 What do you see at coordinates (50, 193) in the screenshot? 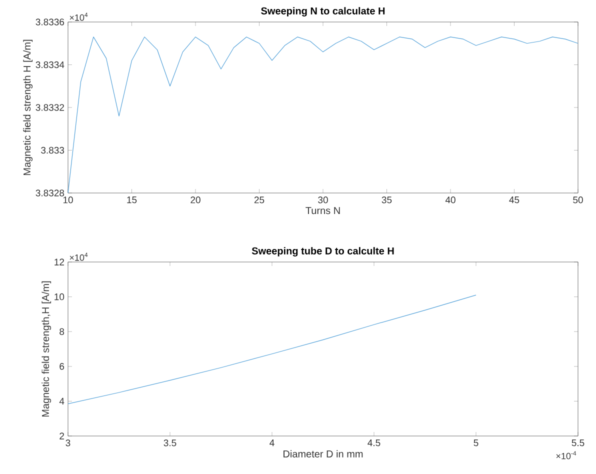
I see `y-tick-label: 3.8328` at bounding box center [50, 193].